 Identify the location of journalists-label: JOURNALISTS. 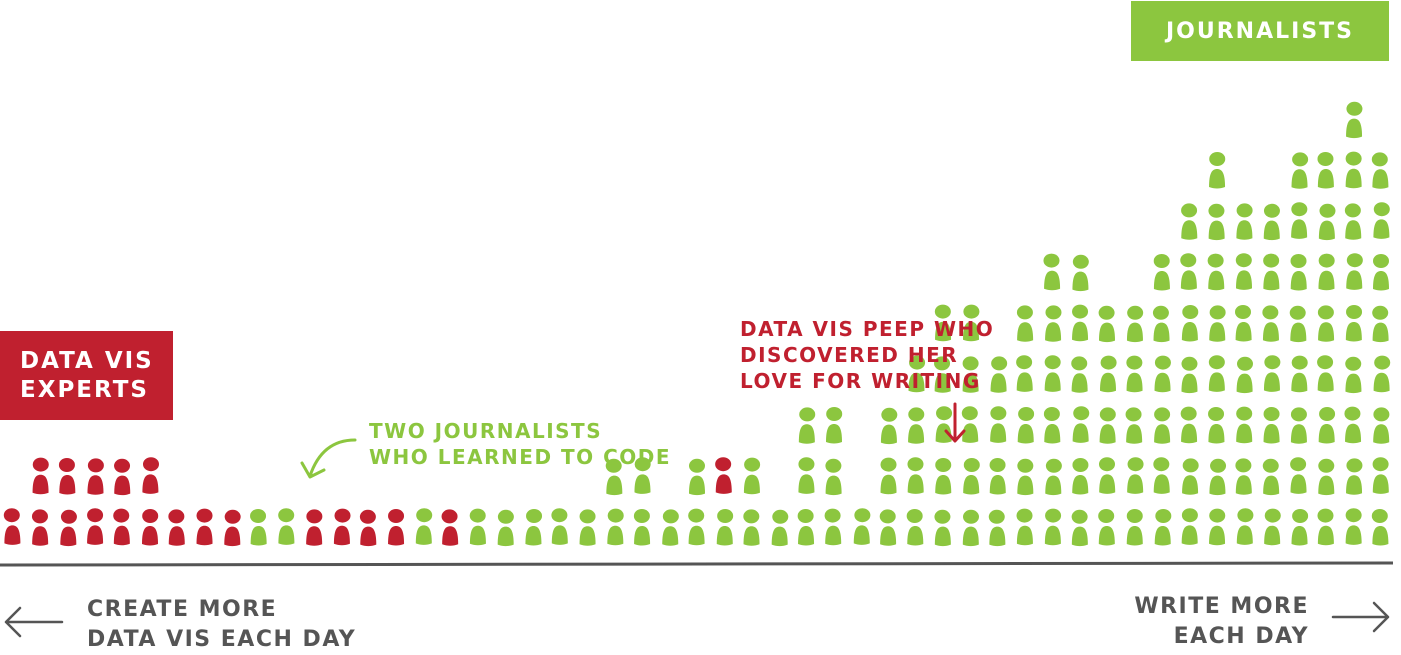
(1260, 31).